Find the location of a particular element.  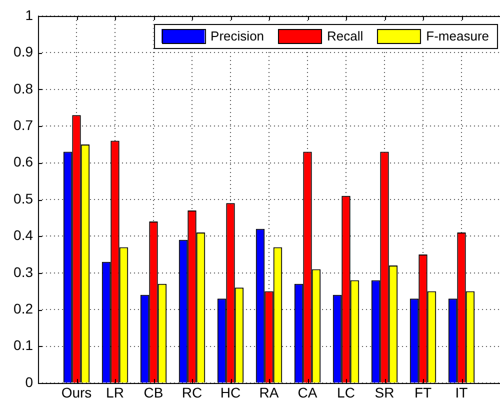

x-tick-label: LR is located at coordinates (115, 392).